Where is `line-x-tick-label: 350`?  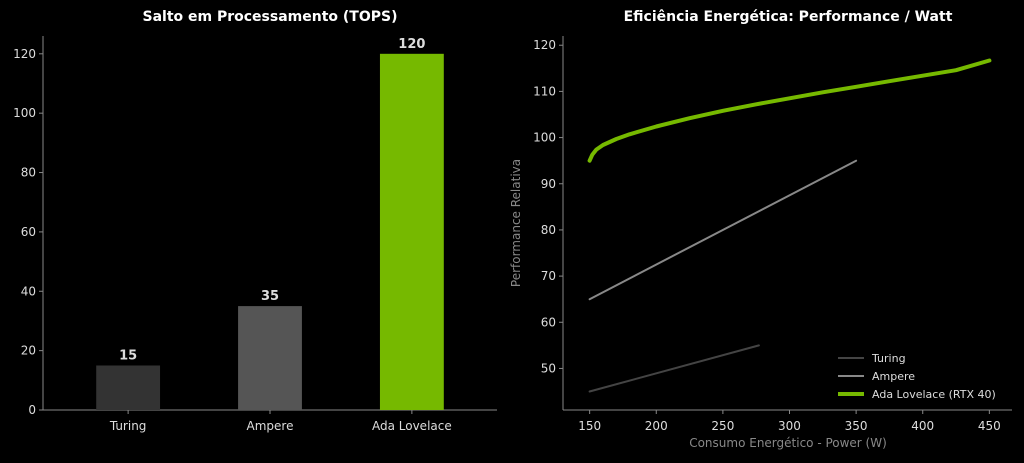
line-x-tick-label: 350 is located at coordinates (856, 426).